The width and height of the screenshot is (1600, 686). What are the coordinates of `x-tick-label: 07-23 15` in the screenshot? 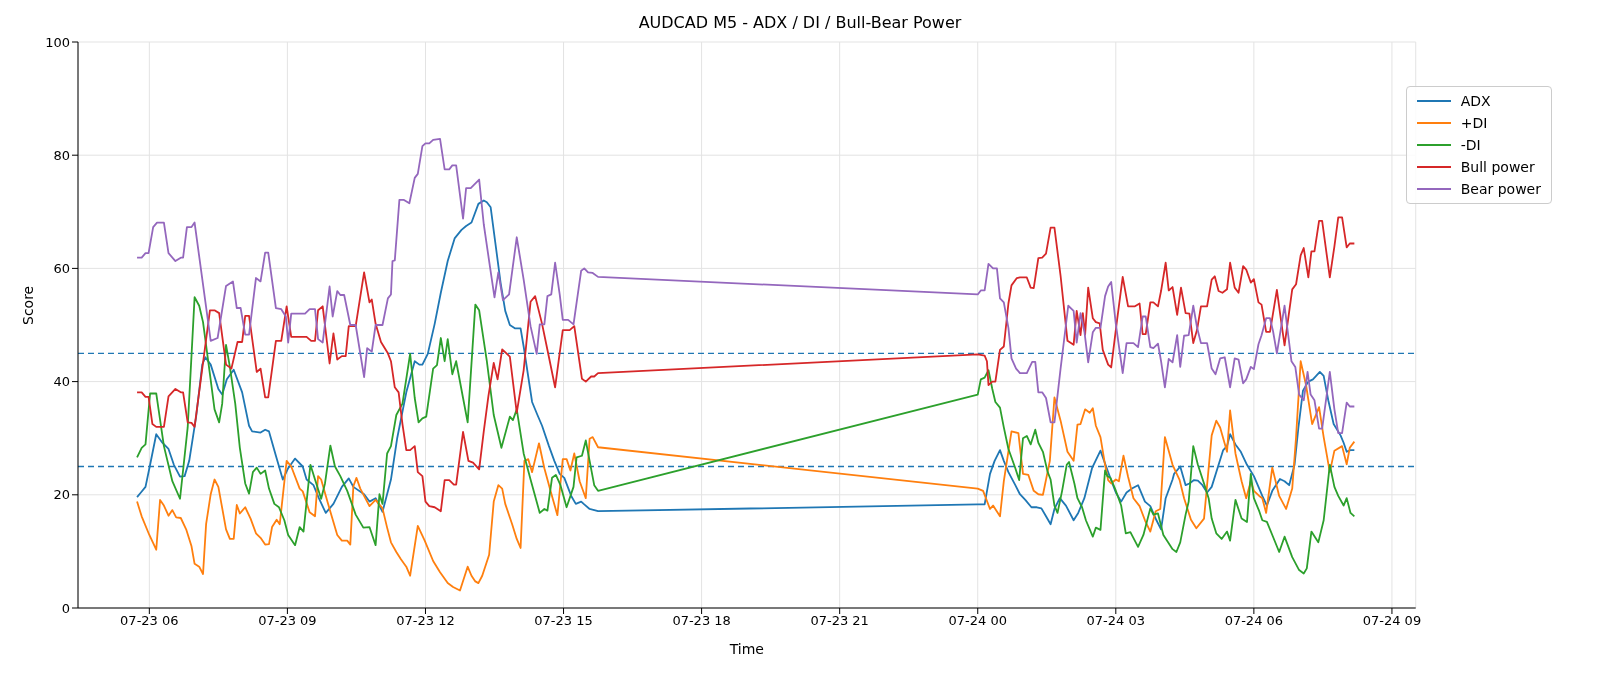 It's located at (563, 621).